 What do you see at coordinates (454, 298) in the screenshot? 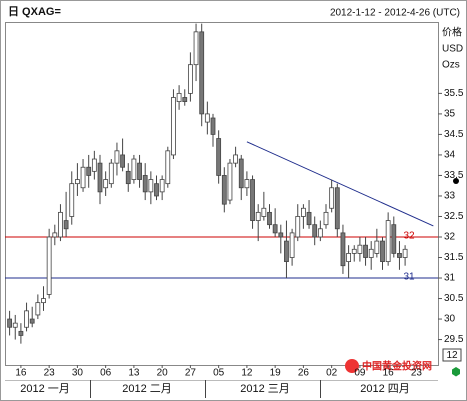
I see `y-tick-label: 30.5` at bounding box center [454, 298].